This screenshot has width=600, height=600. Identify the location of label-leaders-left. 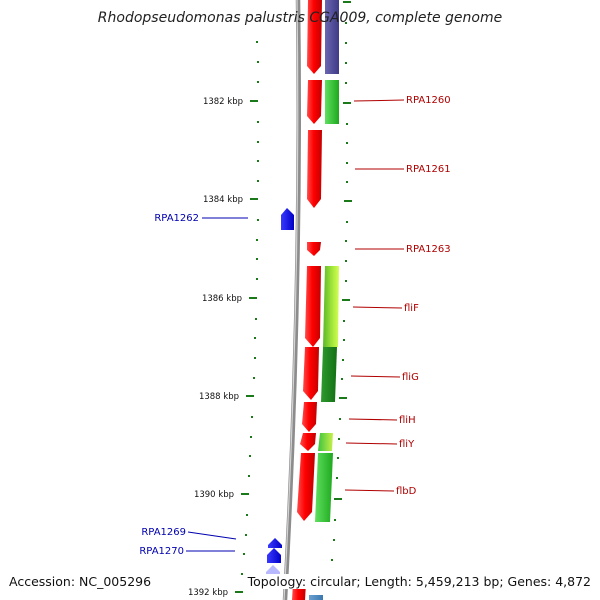
(217, 384).